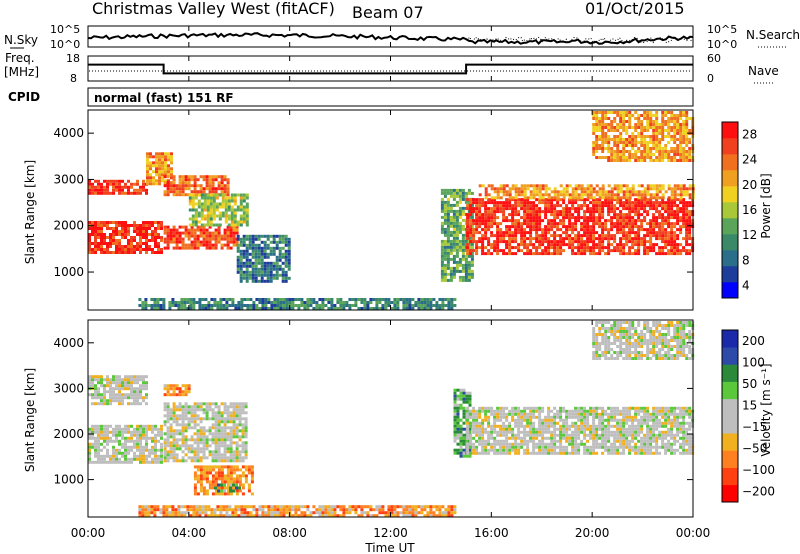 The height and width of the screenshot is (554, 800). What do you see at coordinates (470, 429) in the screenshot?
I see `velocity-cell-r6` at bounding box center [470, 429].